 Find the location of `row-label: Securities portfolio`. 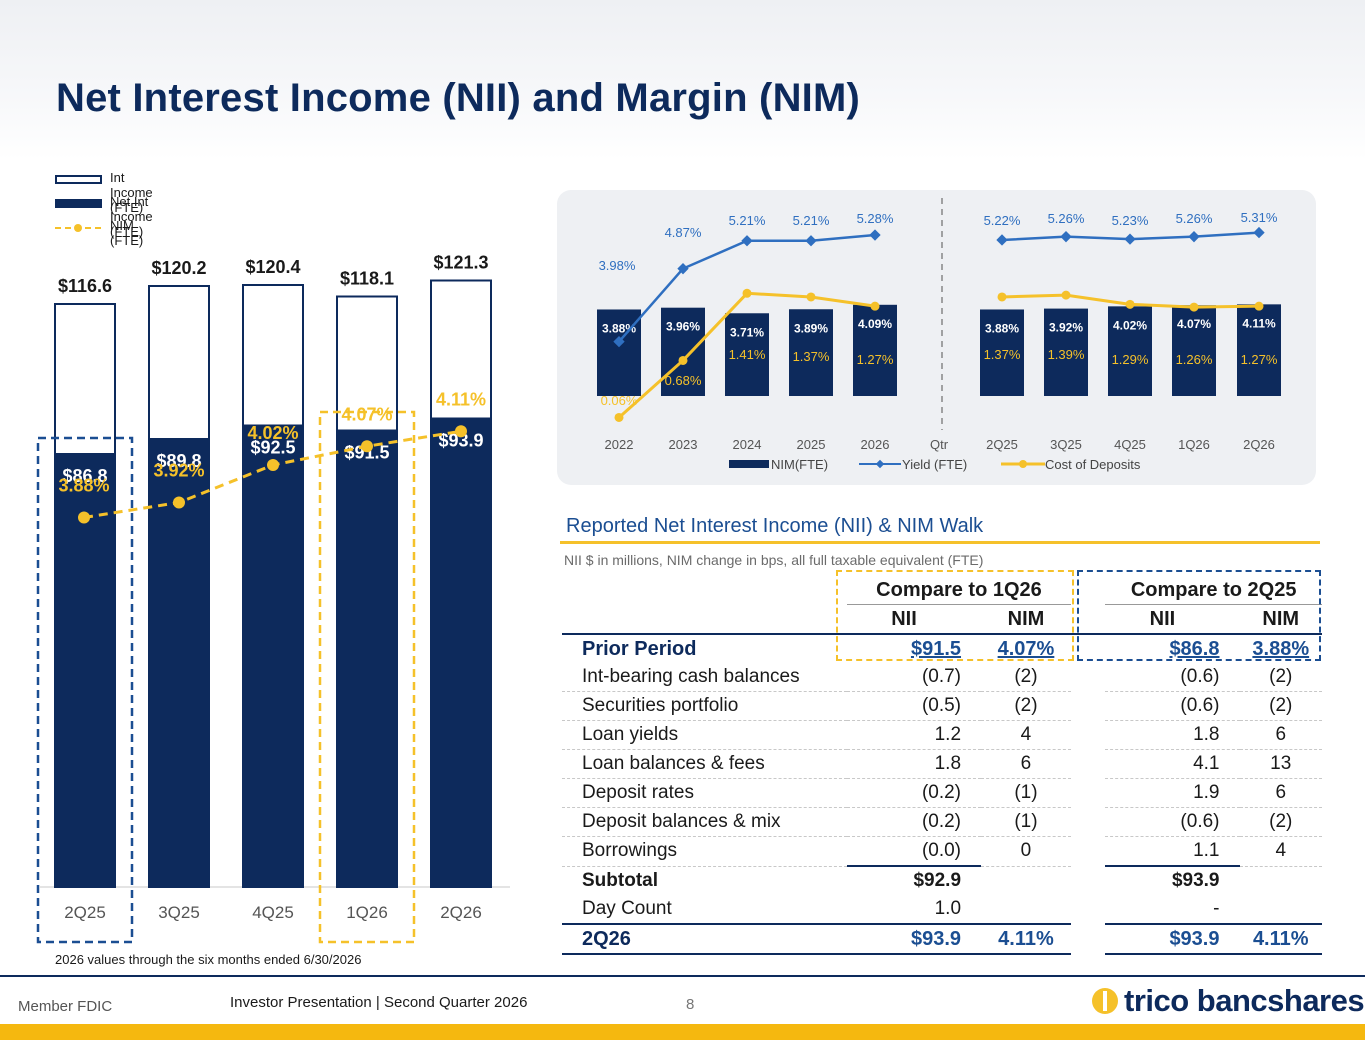

row-label: Securities portfolio is located at coordinates (705, 706).